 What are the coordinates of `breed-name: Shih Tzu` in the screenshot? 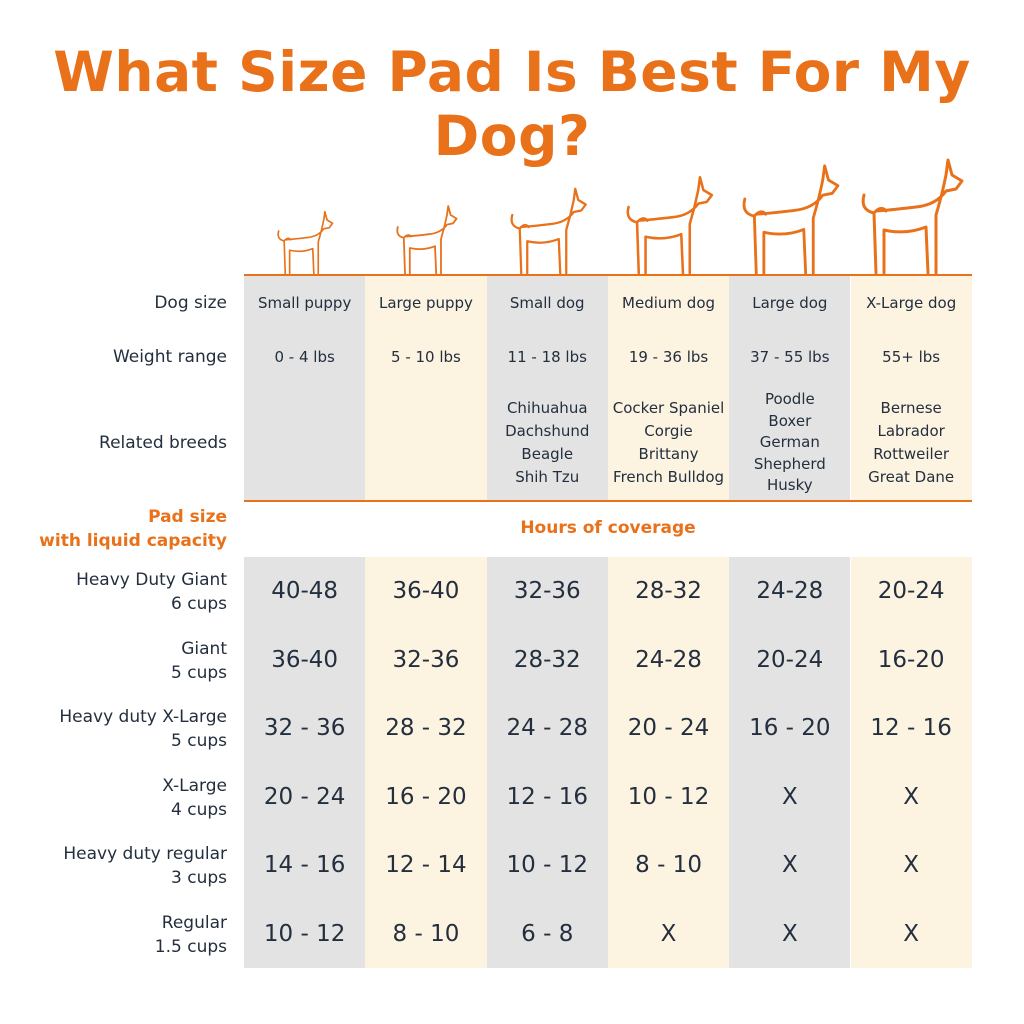 It's located at (547, 477).